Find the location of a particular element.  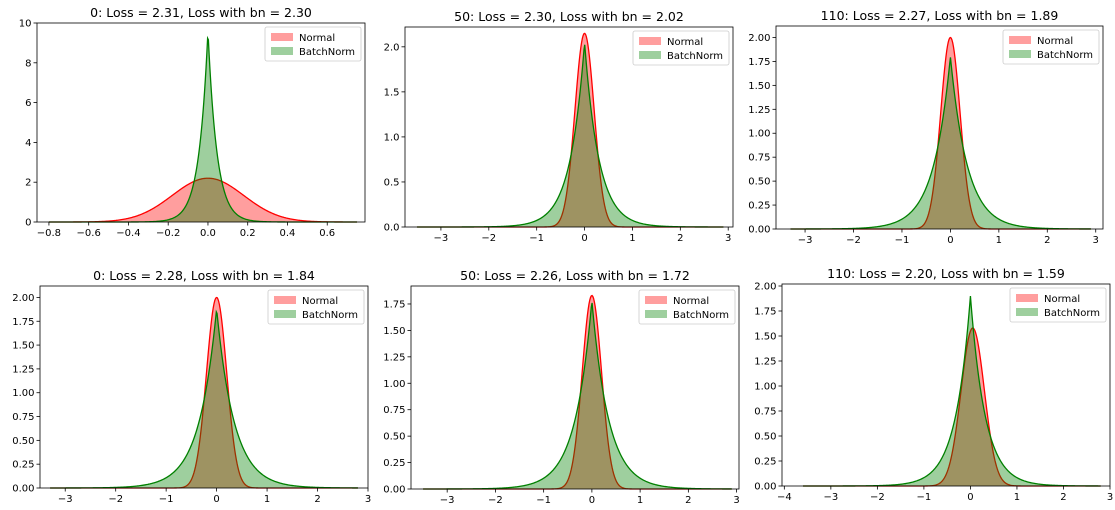

chart-title: 50: Loss = 2.26, Loss with bn = 1.72 is located at coordinates (575, 275).